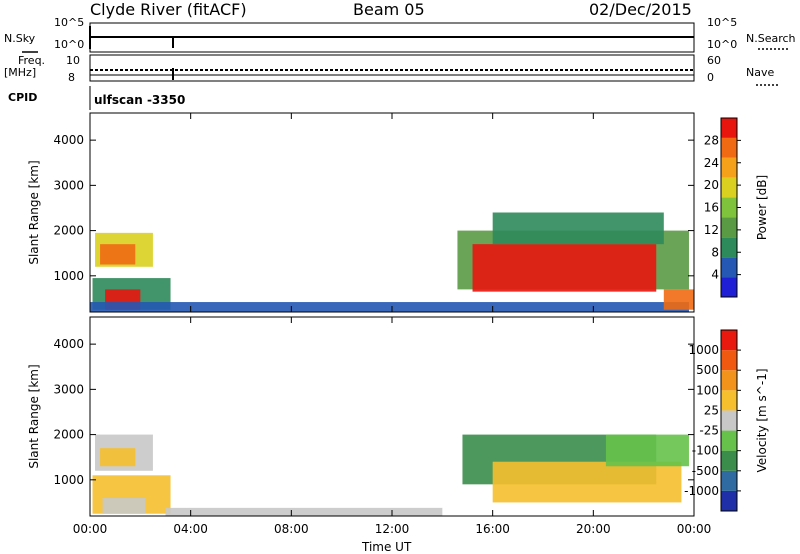 The image size is (800, 554). Describe the element at coordinates (190, 529) in the screenshot. I see `x-tick-label: 04:00` at that location.